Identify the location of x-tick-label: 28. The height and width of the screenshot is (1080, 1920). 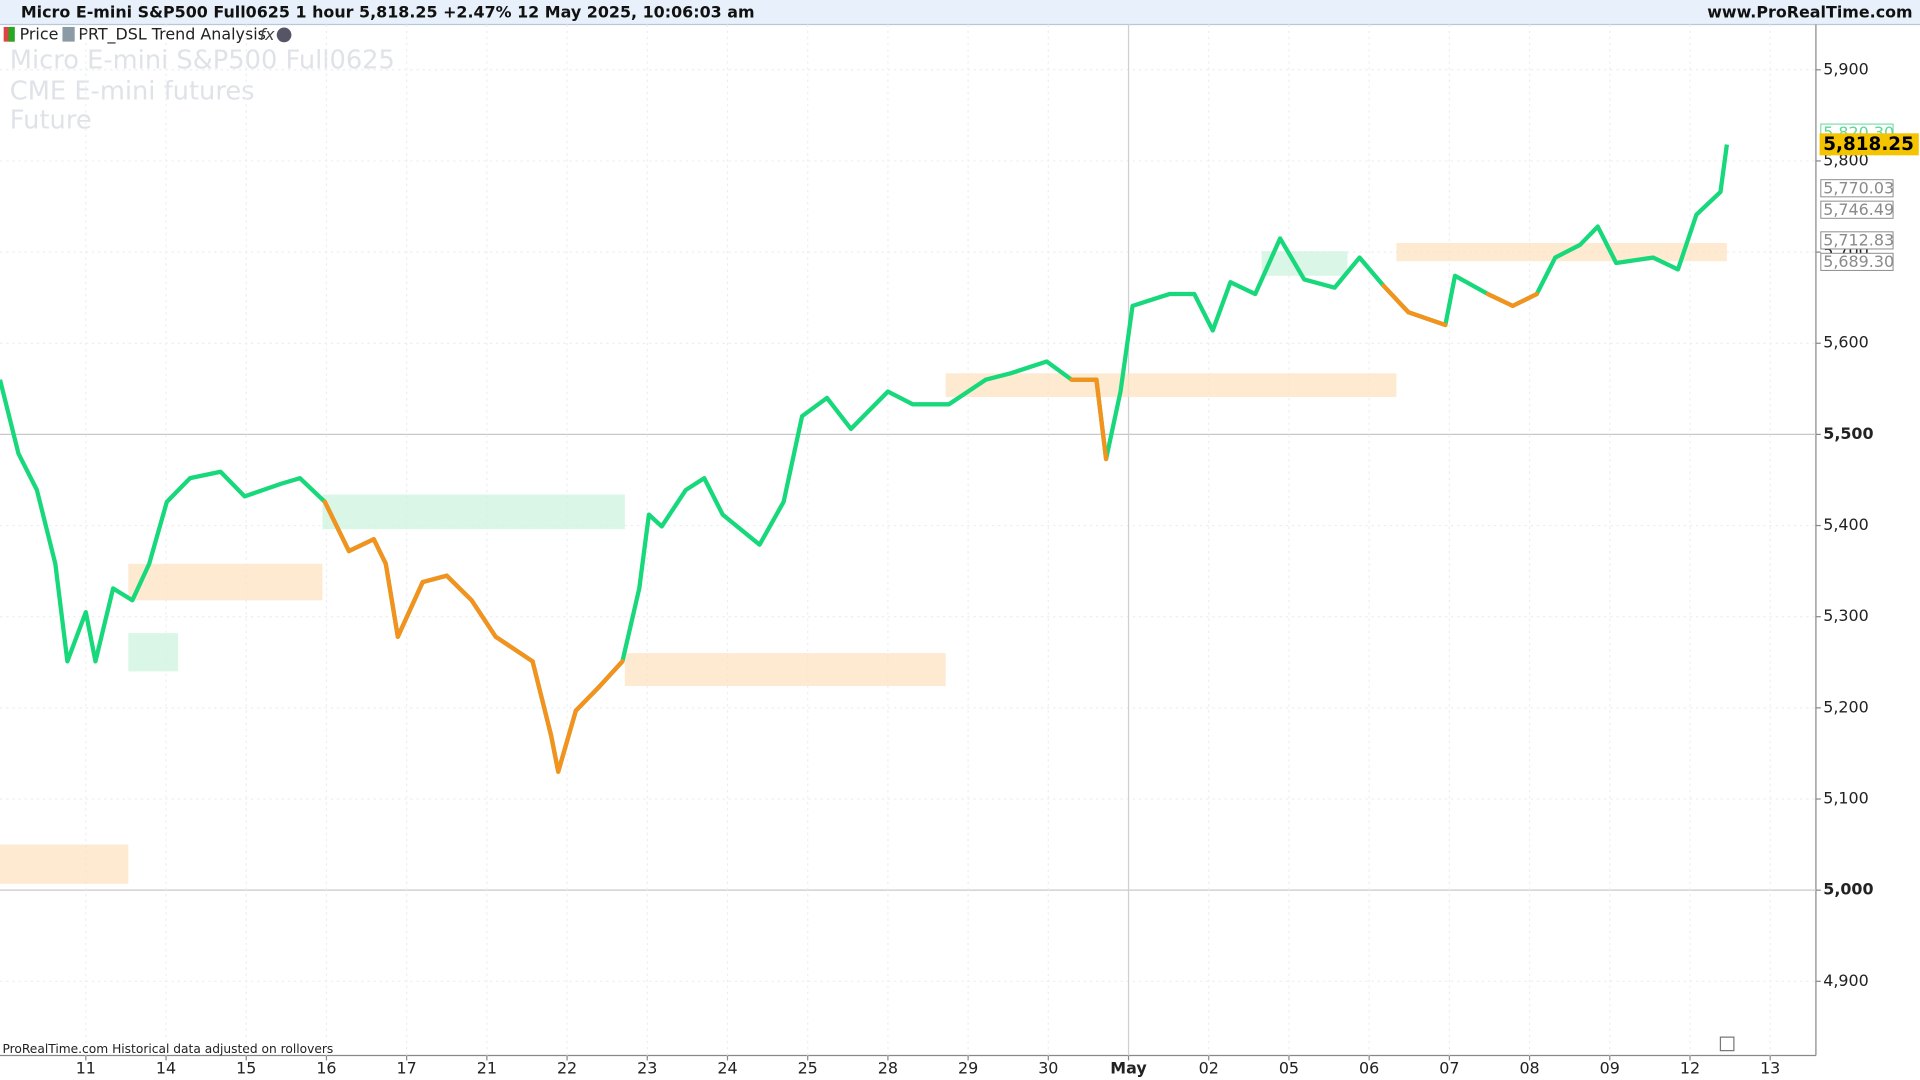
(888, 1067).